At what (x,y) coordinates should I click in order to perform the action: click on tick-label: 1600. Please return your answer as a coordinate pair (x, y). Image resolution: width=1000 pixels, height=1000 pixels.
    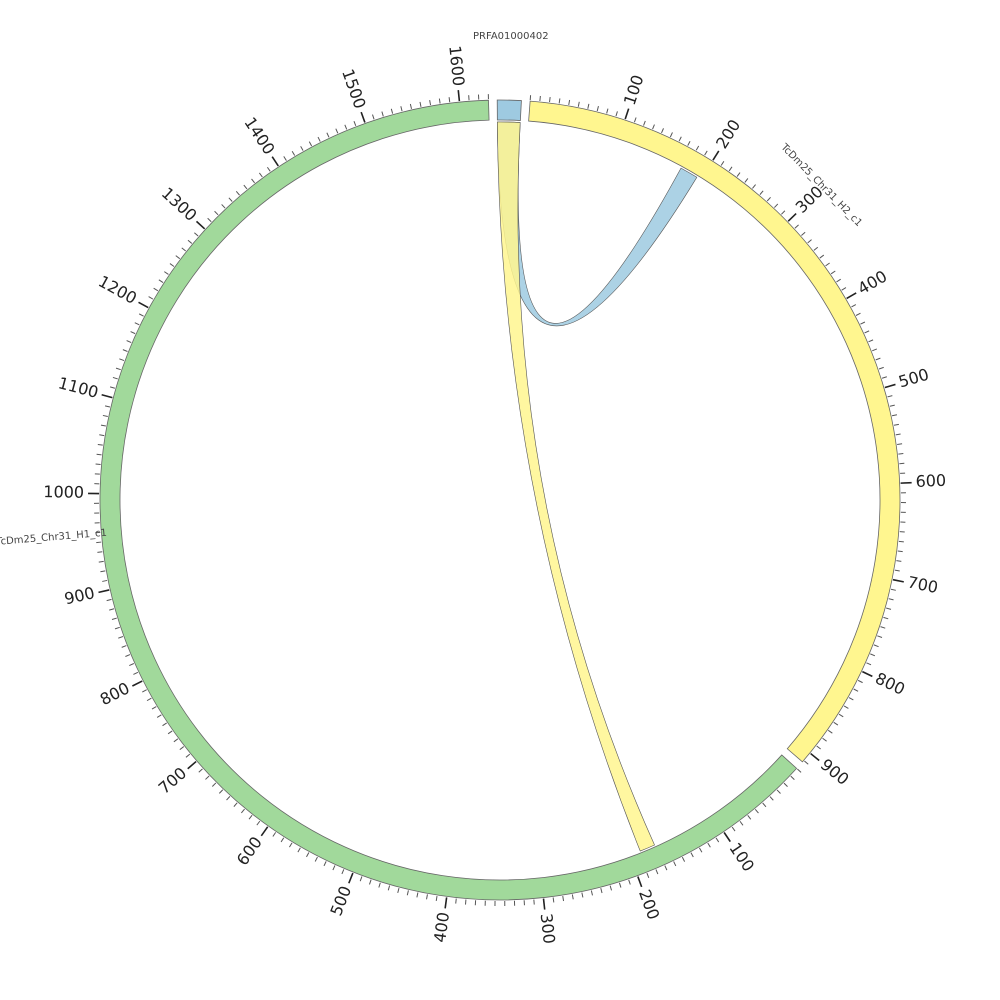
    Looking at the image, I should click on (456, 66).